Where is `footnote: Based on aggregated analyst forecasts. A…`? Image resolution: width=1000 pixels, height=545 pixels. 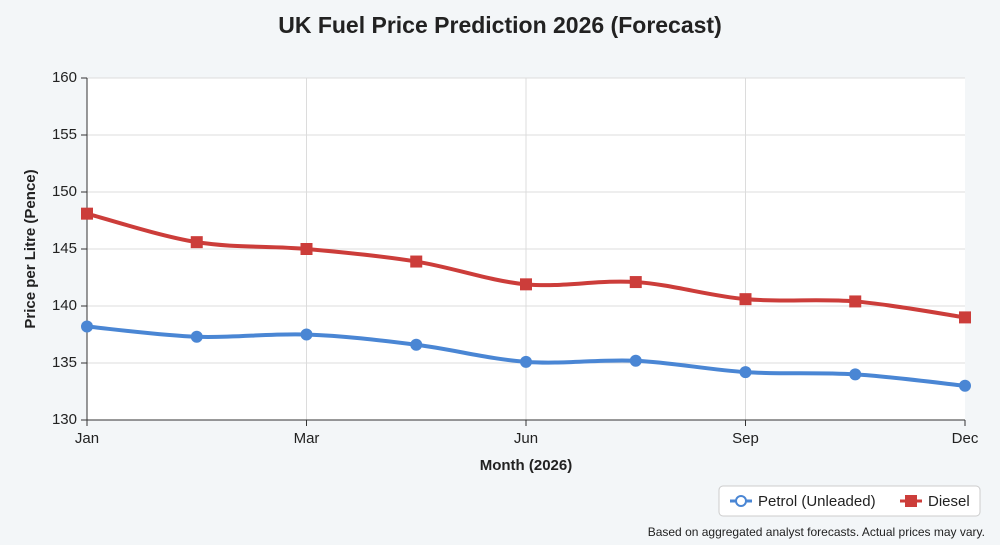
footnote: Based on aggregated analyst forecasts. A… is located at coordinates (816, 532).